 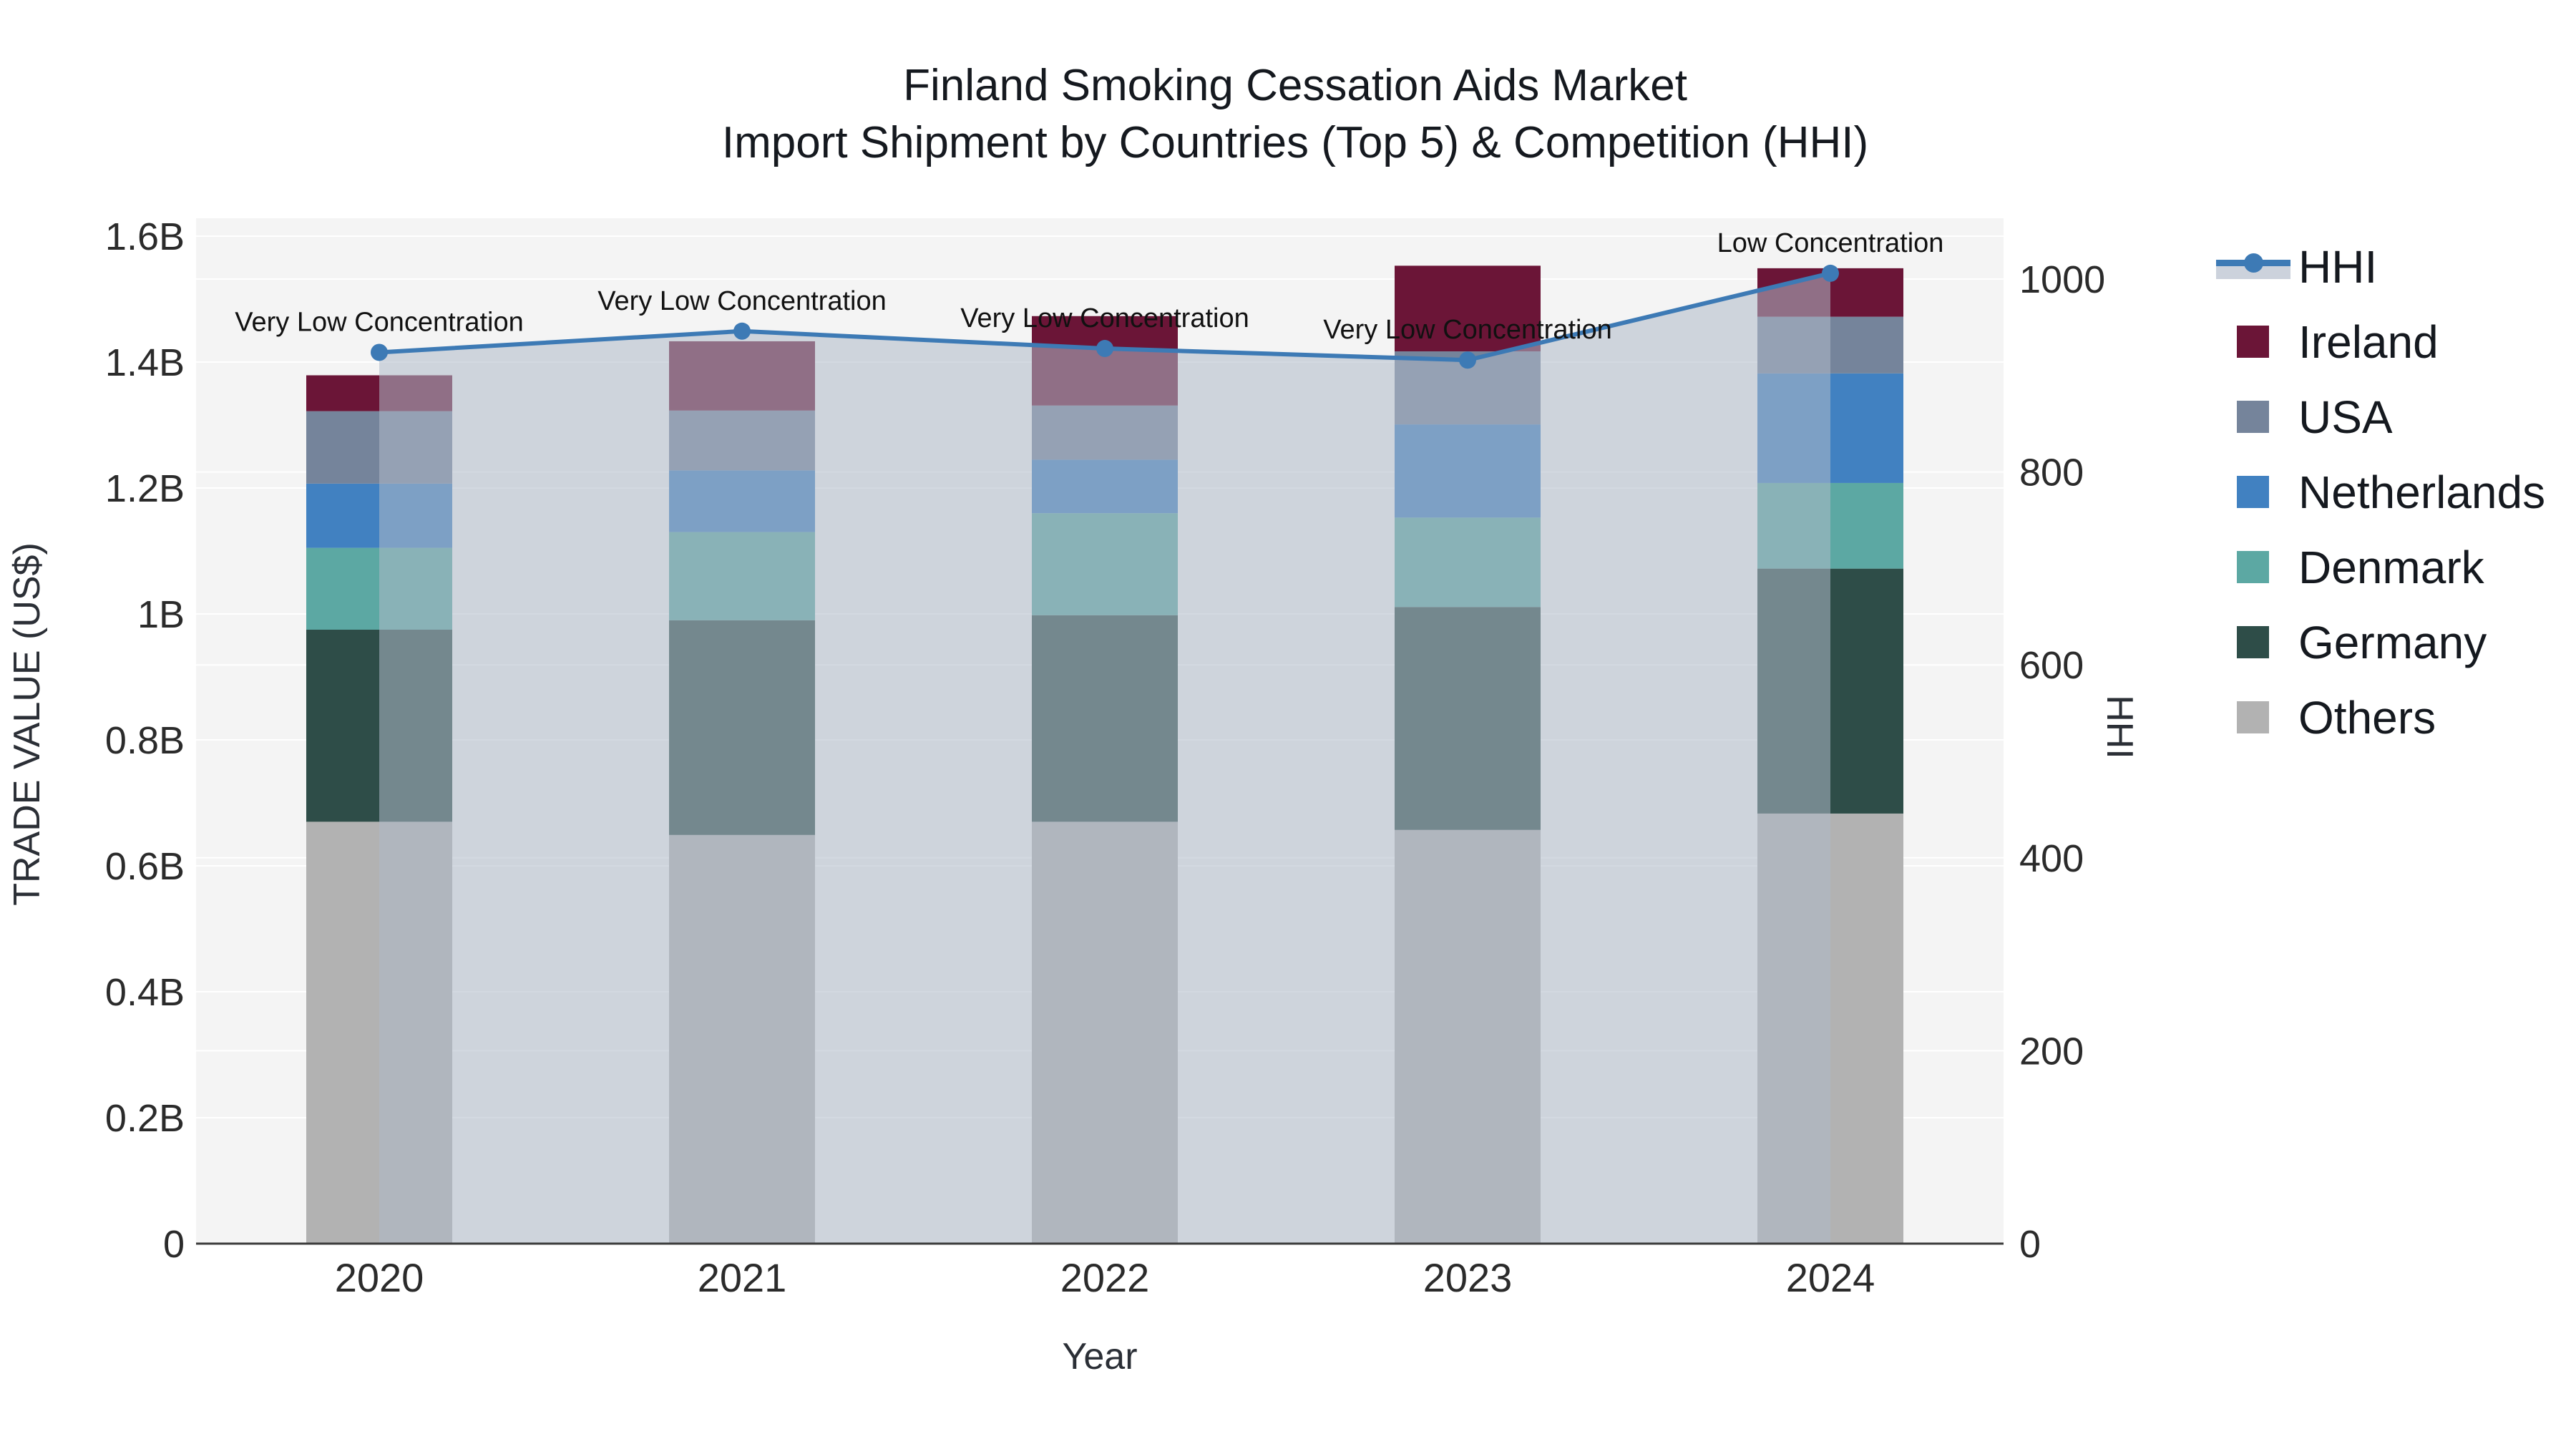 What do you see at coordinates (379, 322) in the screenshot?
I see `annotation-2020: Very Low Concentration` at bounding box center [379, 322].